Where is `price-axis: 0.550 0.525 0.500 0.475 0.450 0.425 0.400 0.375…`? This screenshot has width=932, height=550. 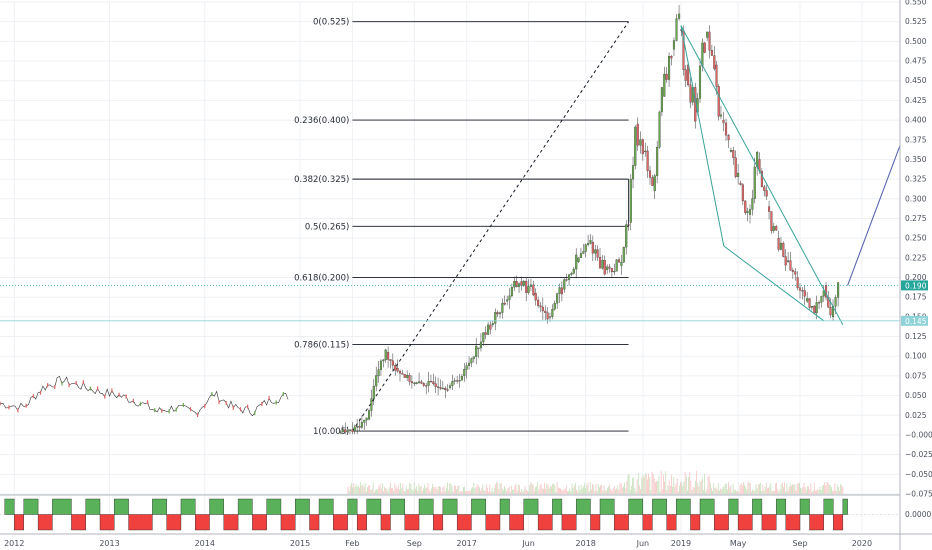 price-axis: 0.550 0.525 0.500 0.475 0.450 0.425 0.400 0.375… is located at coordinates (915, 275).